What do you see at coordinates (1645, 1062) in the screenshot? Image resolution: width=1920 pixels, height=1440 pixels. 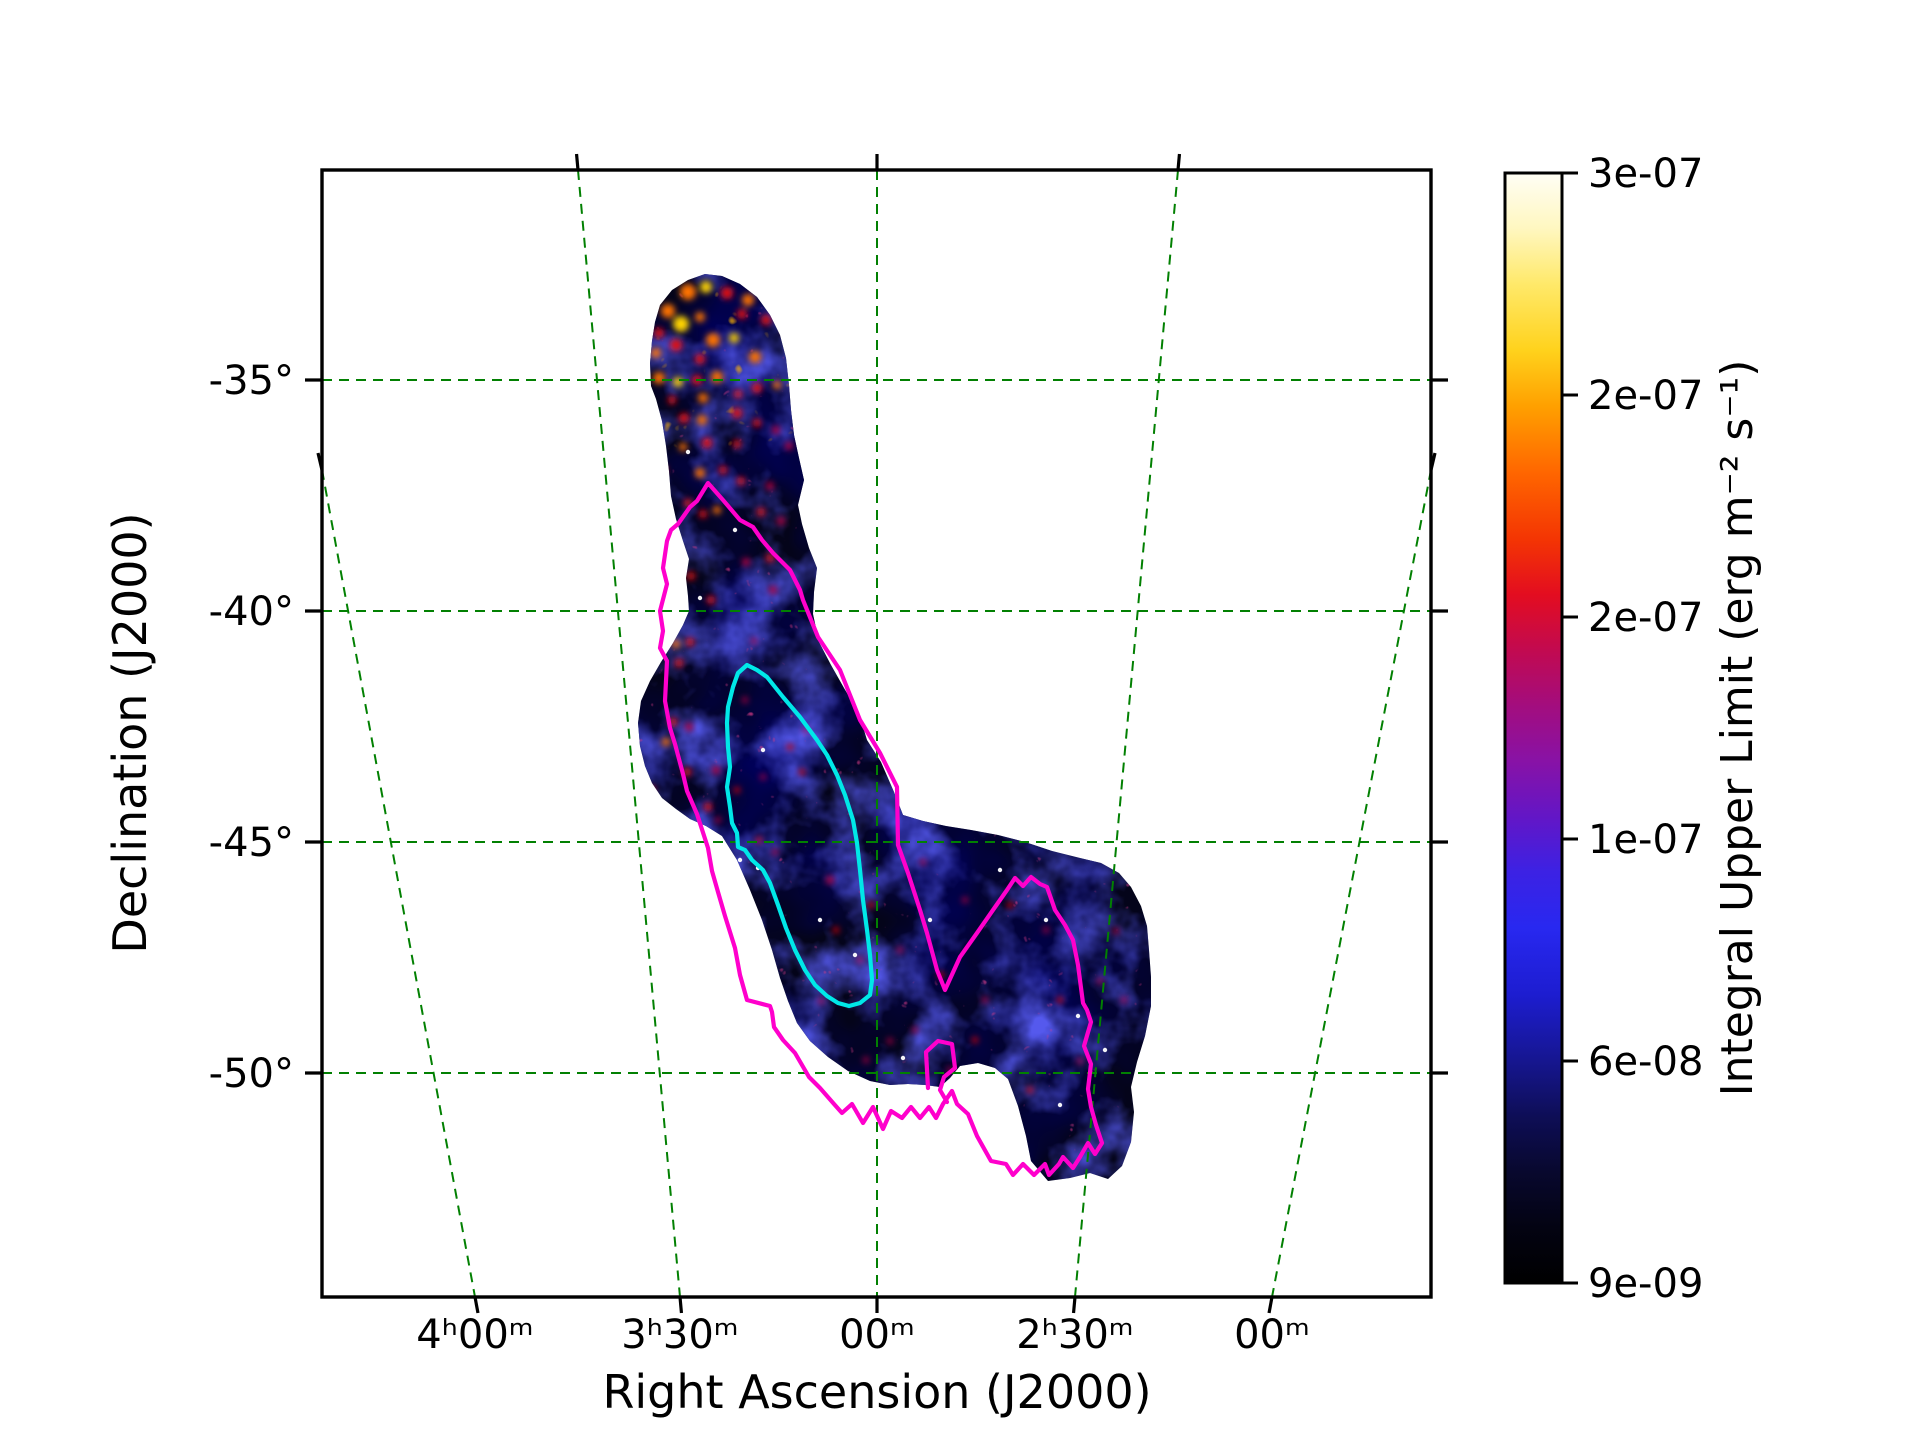 I see `colorbar-tick-label: 6e-08` at bounding box center [1645, 1062].